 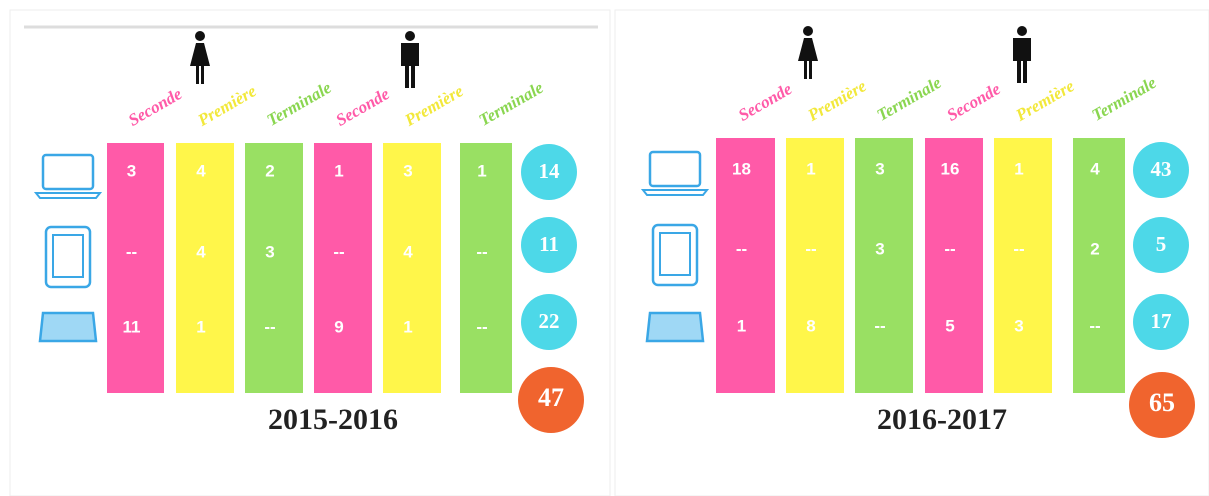 I want to click on total-value: 14, so click(x=550, y=171).